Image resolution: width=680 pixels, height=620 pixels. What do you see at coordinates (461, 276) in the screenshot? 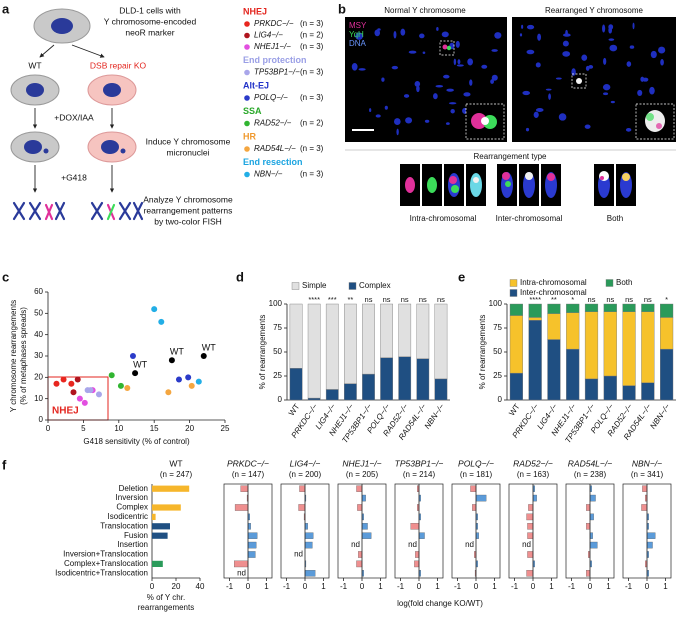
I see `panel-label: e` at bounding box center [461, 276].